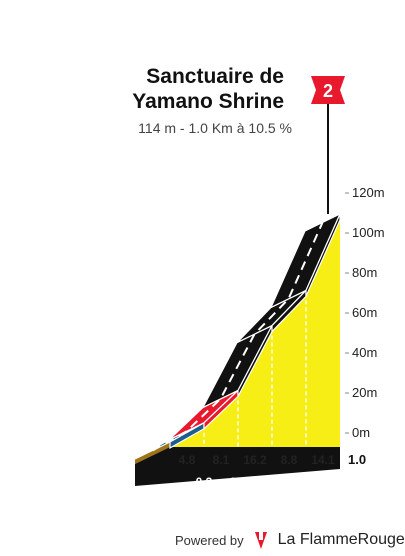 Image resolution: width=405 pixels, height=556 pixels. What do you see at coordinates (364, 272) in the screenshot?
I see `elevation-tick-label: 80m` at bounding box center [364, 272].